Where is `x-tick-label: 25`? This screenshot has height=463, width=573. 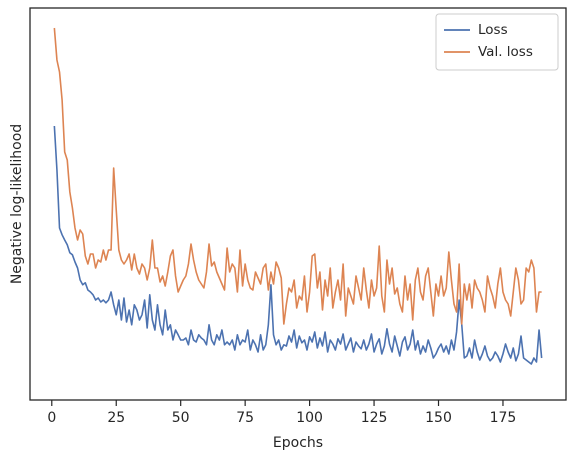
x-tick-label: 25 is located at coordinates (116, 418).